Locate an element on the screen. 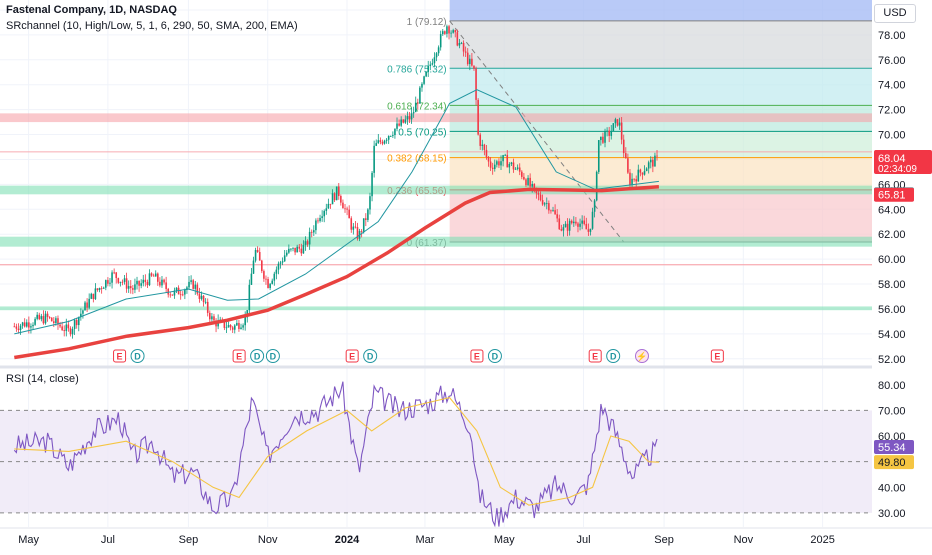 The height and width of the screenshot is (555, 932). split-marker is located at coordinates (641, 356).